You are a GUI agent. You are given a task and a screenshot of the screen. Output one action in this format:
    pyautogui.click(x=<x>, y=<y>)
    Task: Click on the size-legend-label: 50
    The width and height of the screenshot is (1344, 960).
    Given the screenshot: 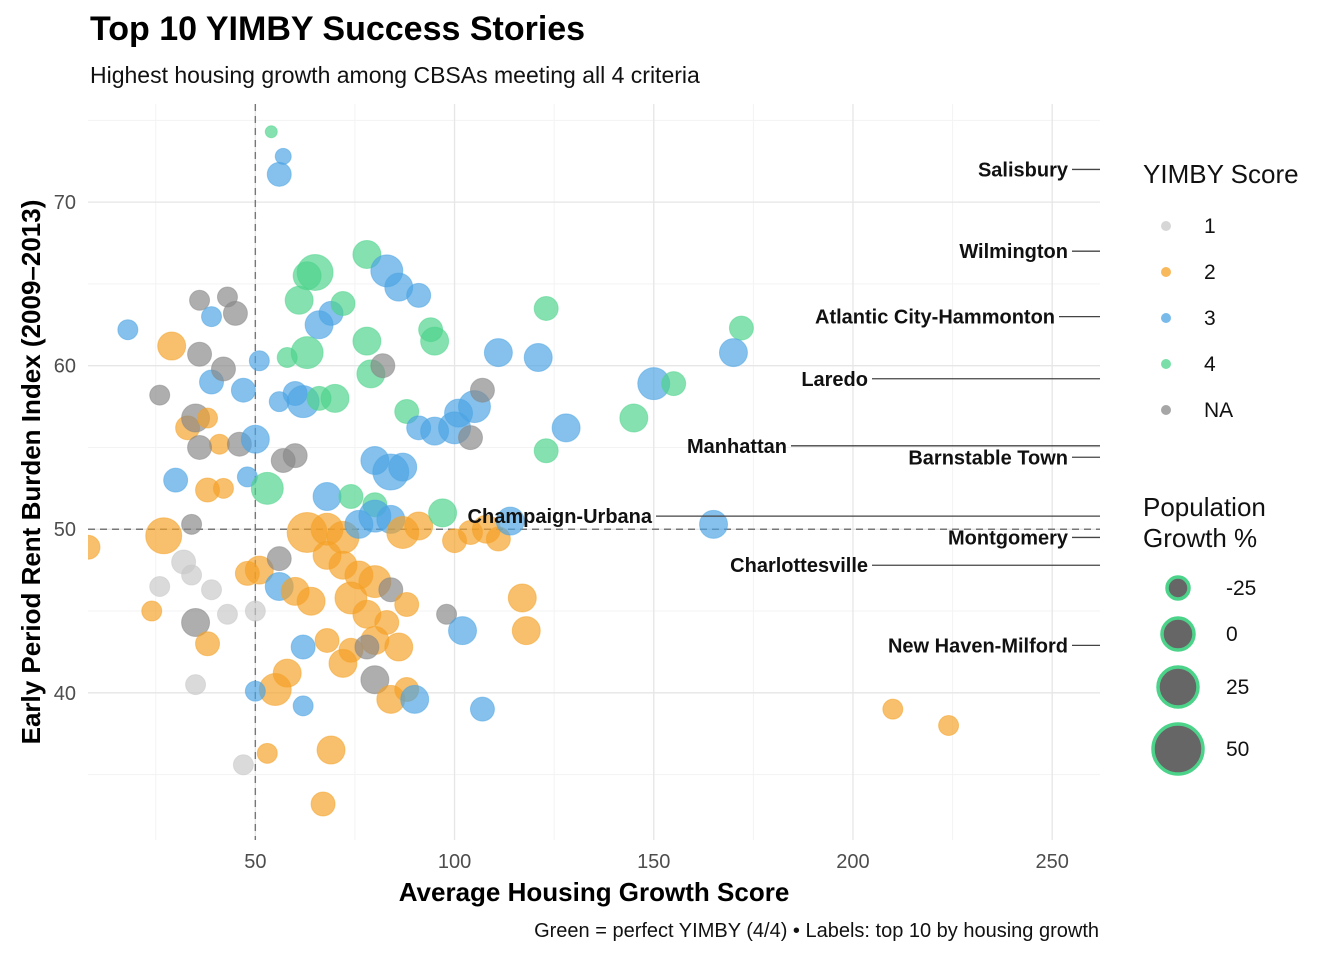 What is the action you would take?
    pyautogui.click(x=1237, y=749)
    